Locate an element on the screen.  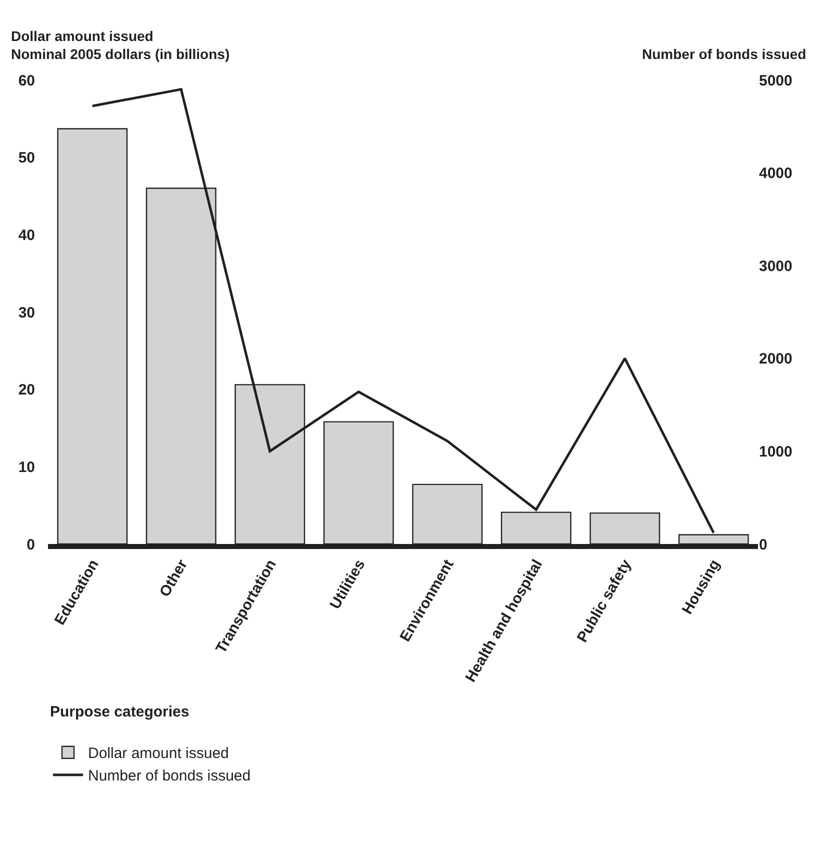
y-tick-label: 0 is located at coordinates (30, 545).